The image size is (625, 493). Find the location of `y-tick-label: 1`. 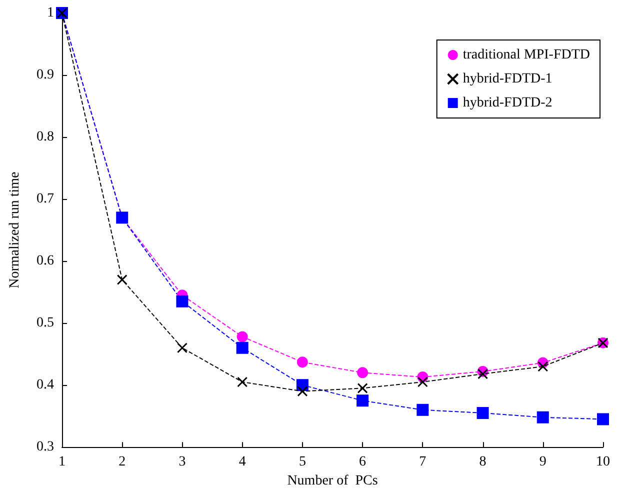

y-tick-label: 1 is located at coordinates (50, 13).